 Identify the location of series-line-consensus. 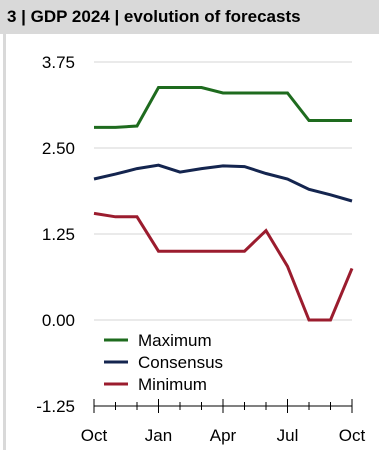
(223, 183).